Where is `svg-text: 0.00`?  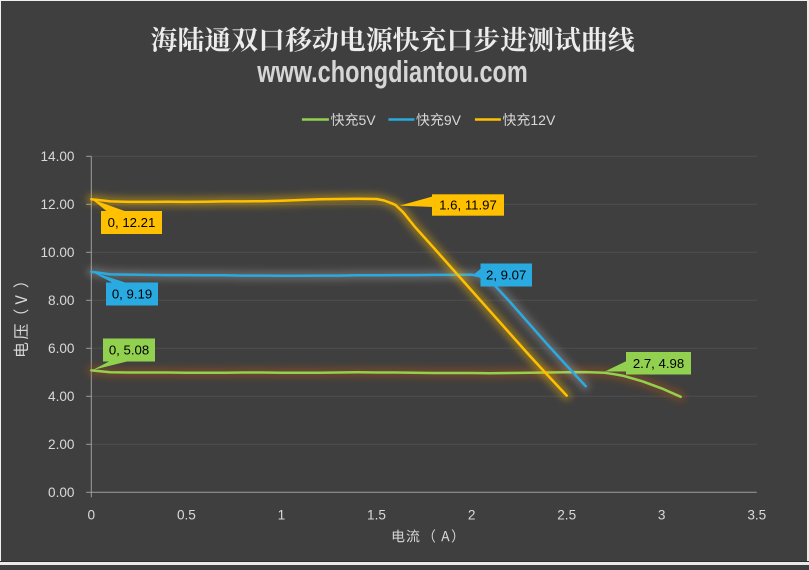 svg-text: 0.00 is located at coordinates (61, 492).